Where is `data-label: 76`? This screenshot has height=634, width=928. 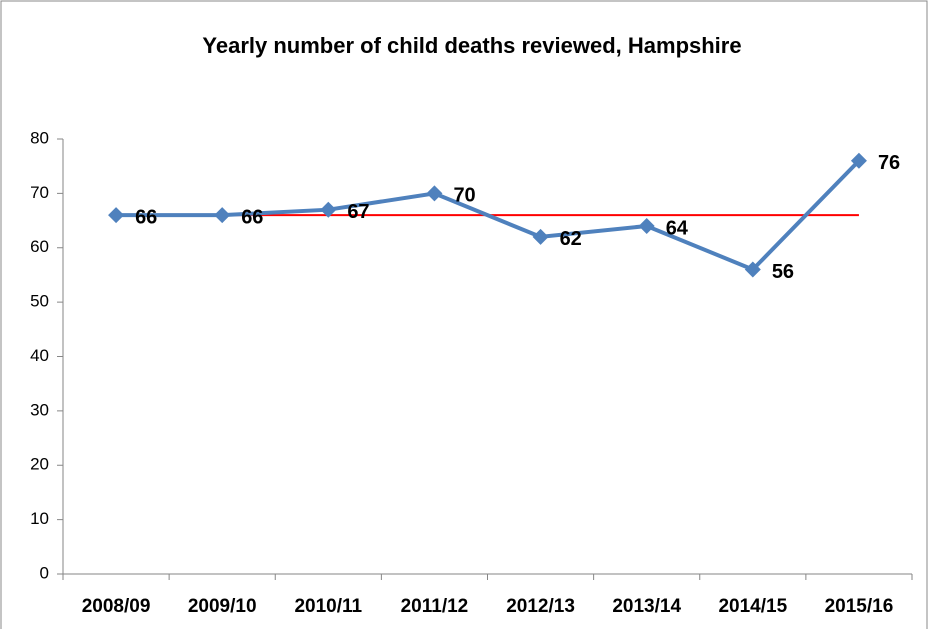
data-label: 76 is located at coordinates (889, 163).